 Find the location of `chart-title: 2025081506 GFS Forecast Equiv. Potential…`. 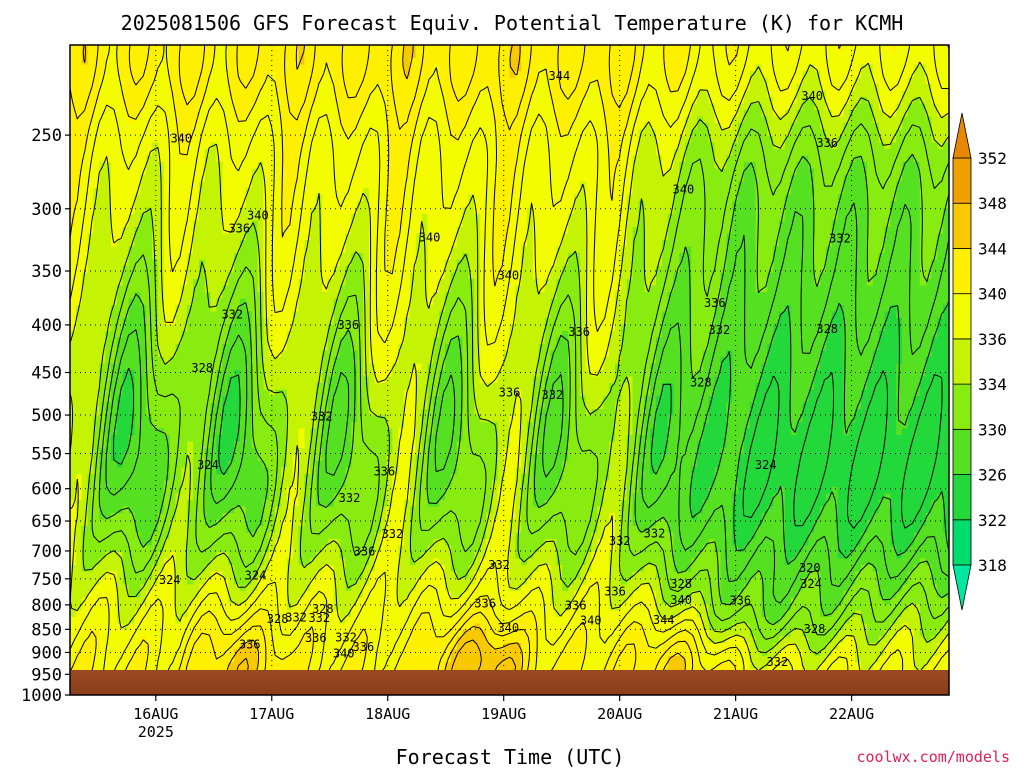

chart-title: 2025081506 GFS Forecast Equiv. Potential… is located at coordinates (512, 23).